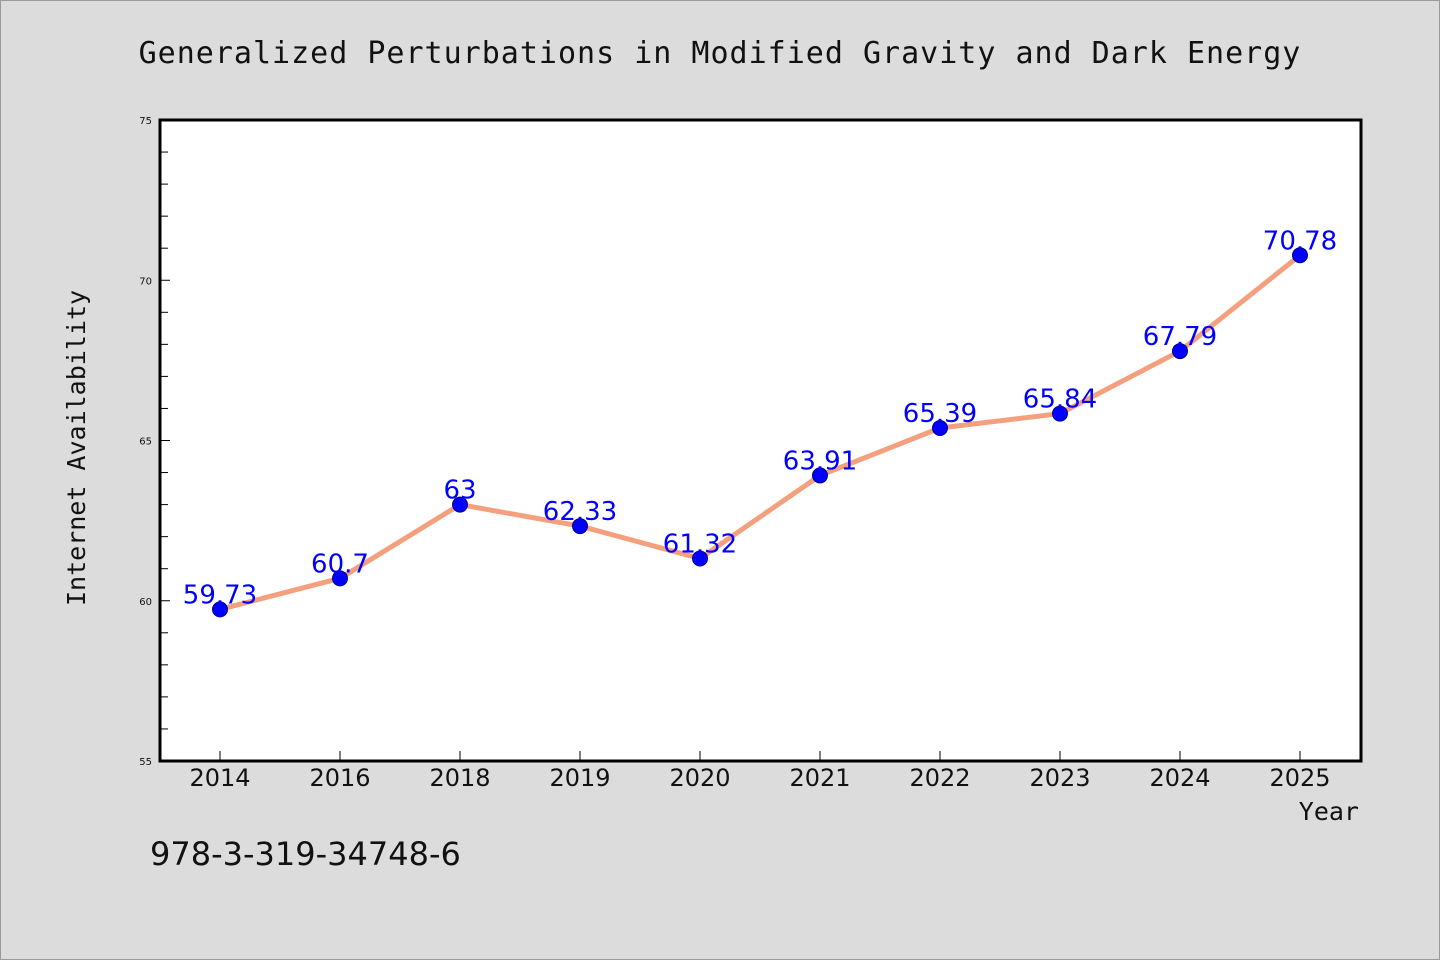  Describe the element at coordinates (579, 778) in the screenshot. I see `x-tick-label: 2019` at that location.